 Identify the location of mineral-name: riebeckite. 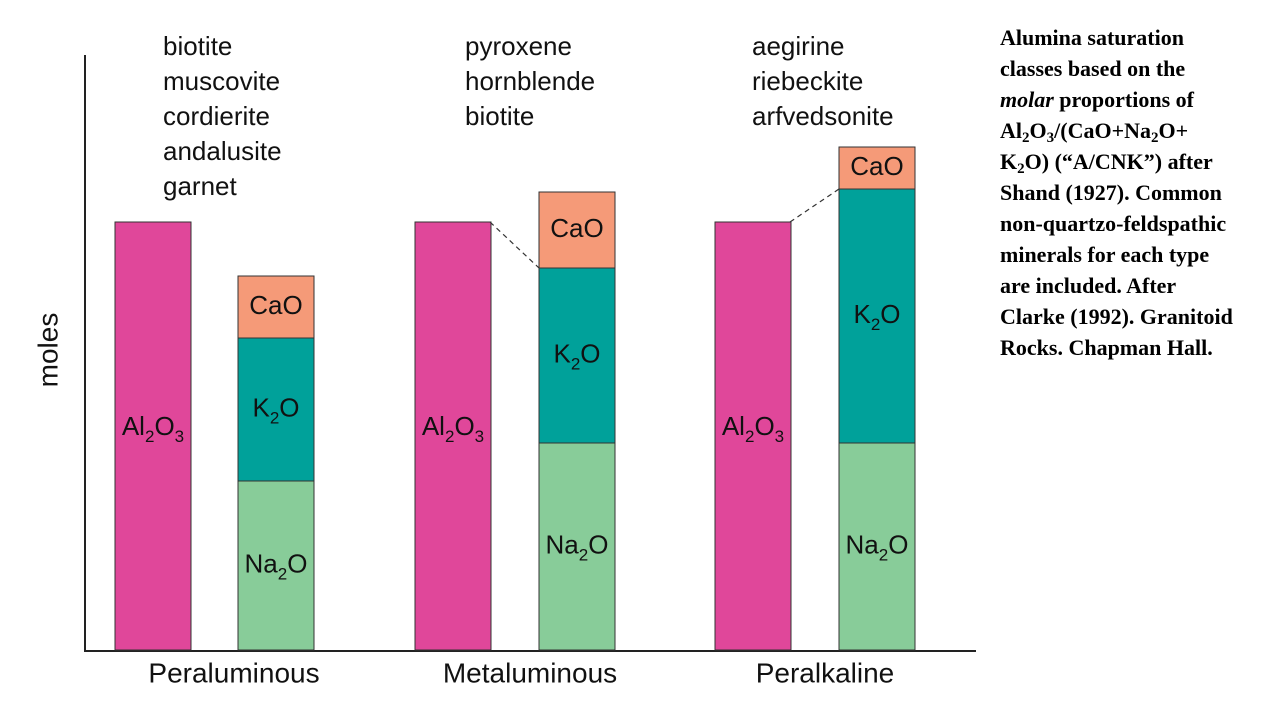
(807, 81).